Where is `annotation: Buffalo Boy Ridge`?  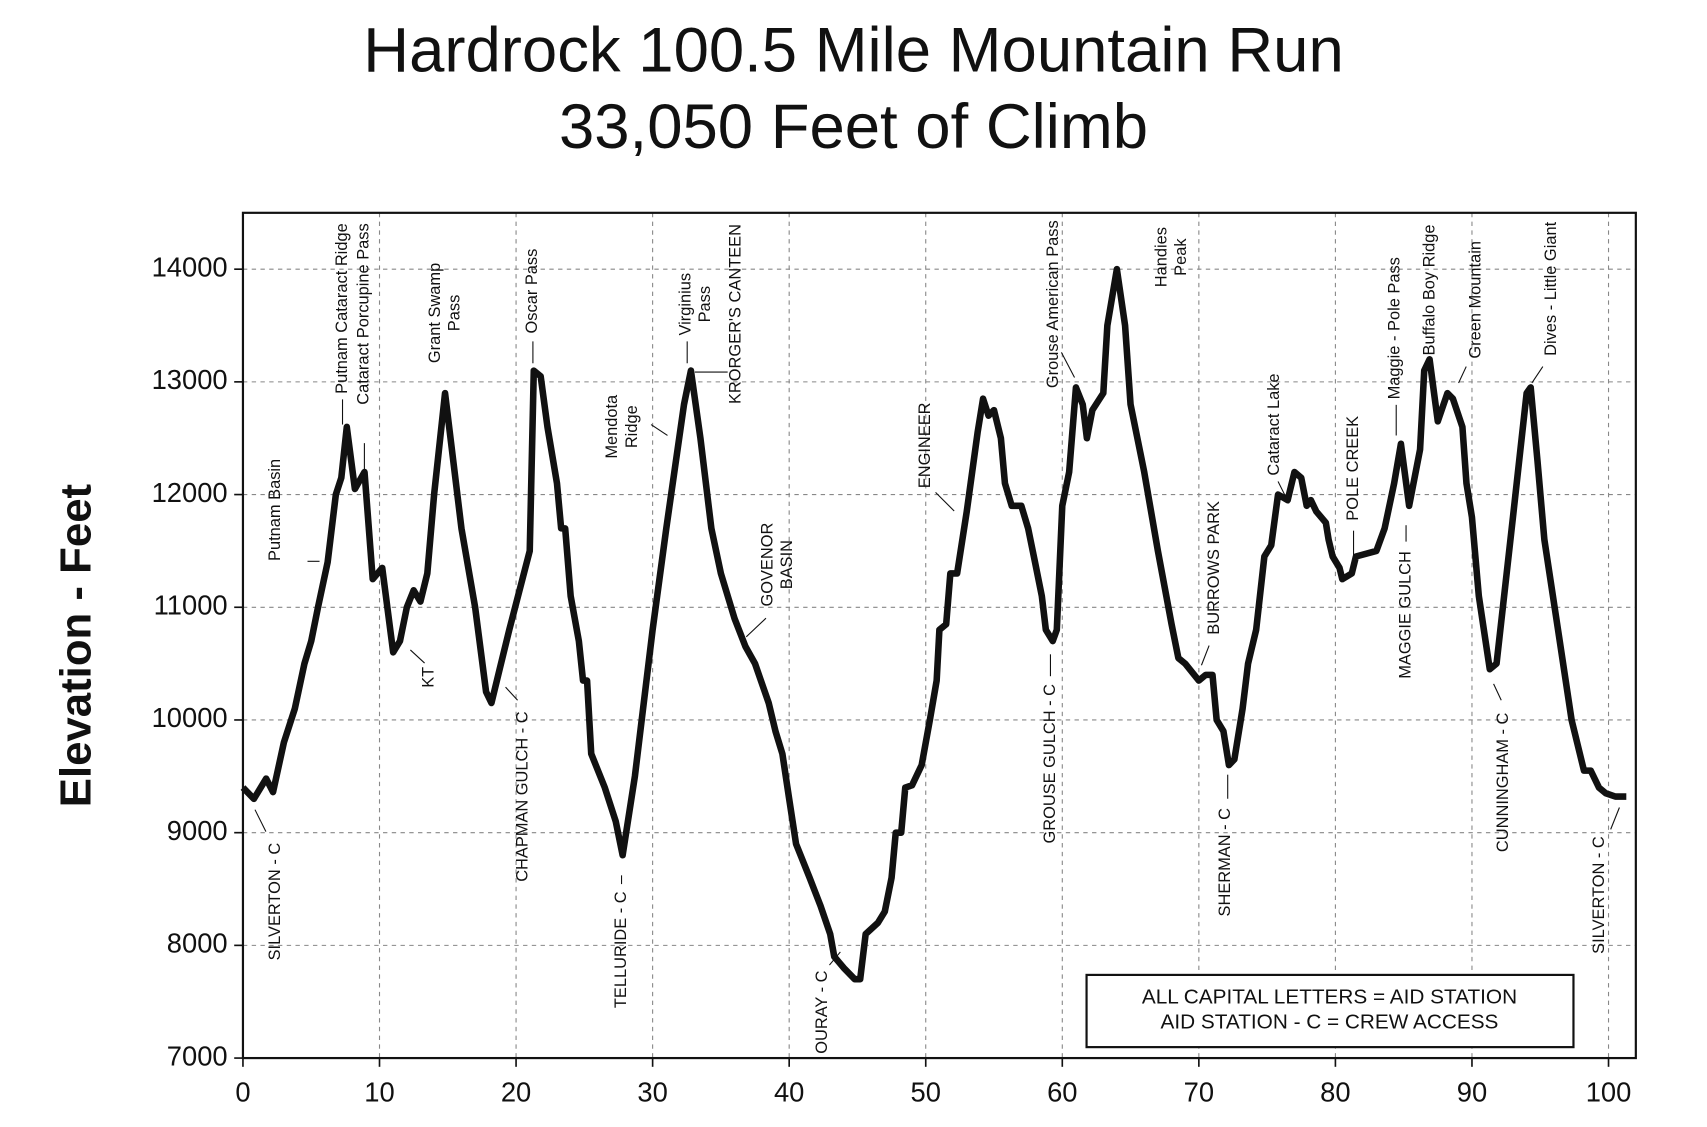 annotation: Buffalo Boy Ridge is located at coordinates (1429, 289).